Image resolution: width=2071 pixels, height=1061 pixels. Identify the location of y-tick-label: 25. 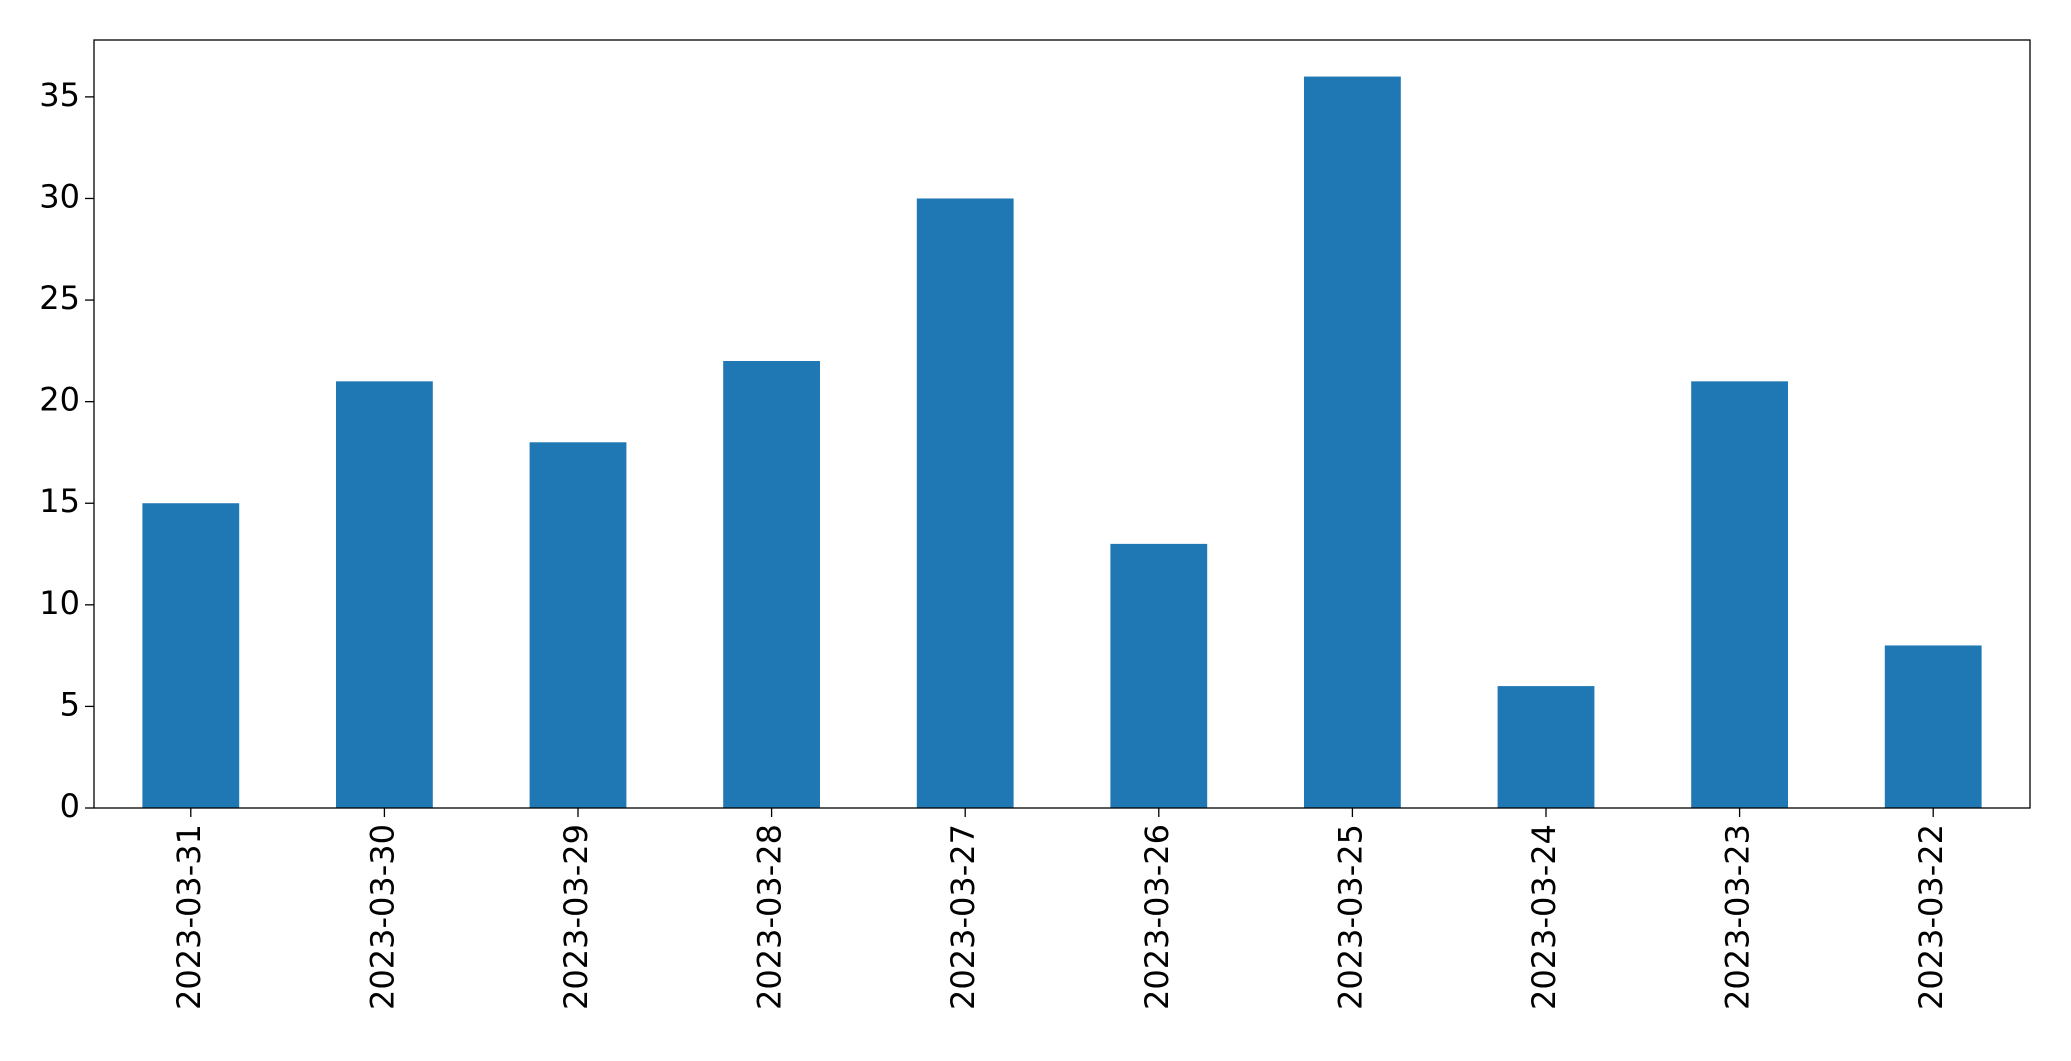
(59, 298).